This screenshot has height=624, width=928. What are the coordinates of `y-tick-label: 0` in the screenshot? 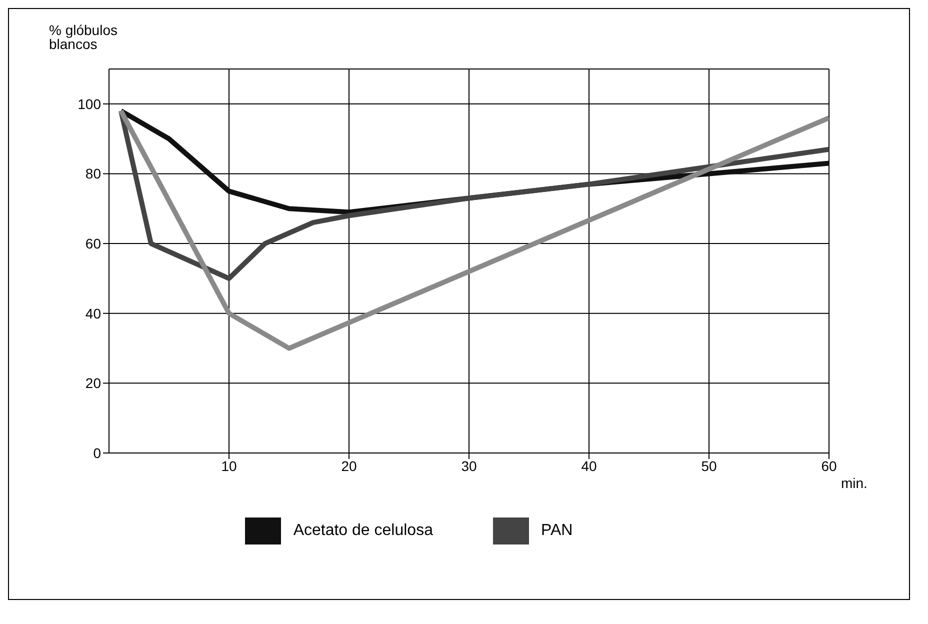 It's located at (97, 452).